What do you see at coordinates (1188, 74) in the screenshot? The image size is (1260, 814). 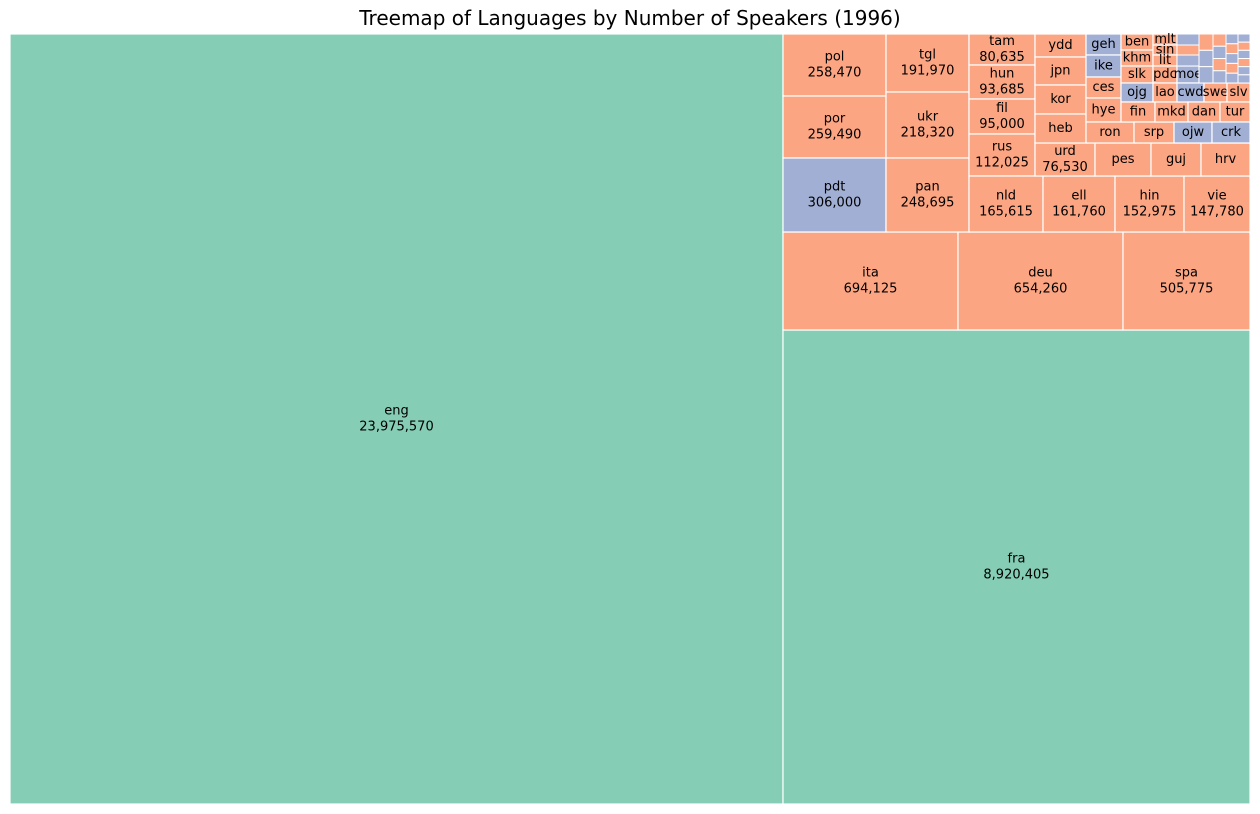 I see `treemap-label-moe: moe` at bounding box center [1188, 74].